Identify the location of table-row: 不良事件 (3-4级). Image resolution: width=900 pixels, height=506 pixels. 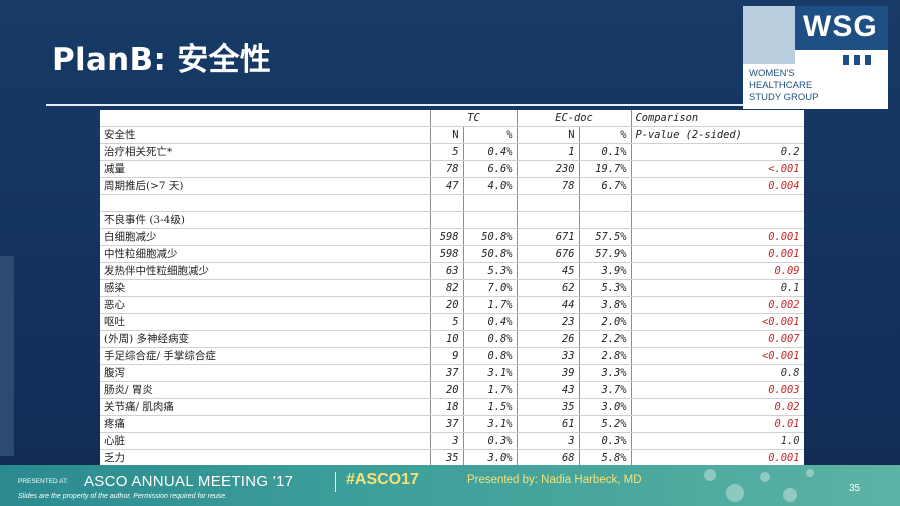
(452, 220).